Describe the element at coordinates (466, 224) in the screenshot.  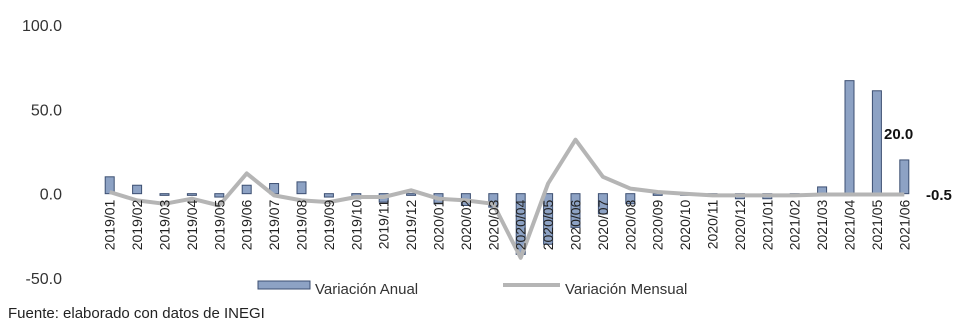
I see `x-tick-label: 2020/02` at that location.